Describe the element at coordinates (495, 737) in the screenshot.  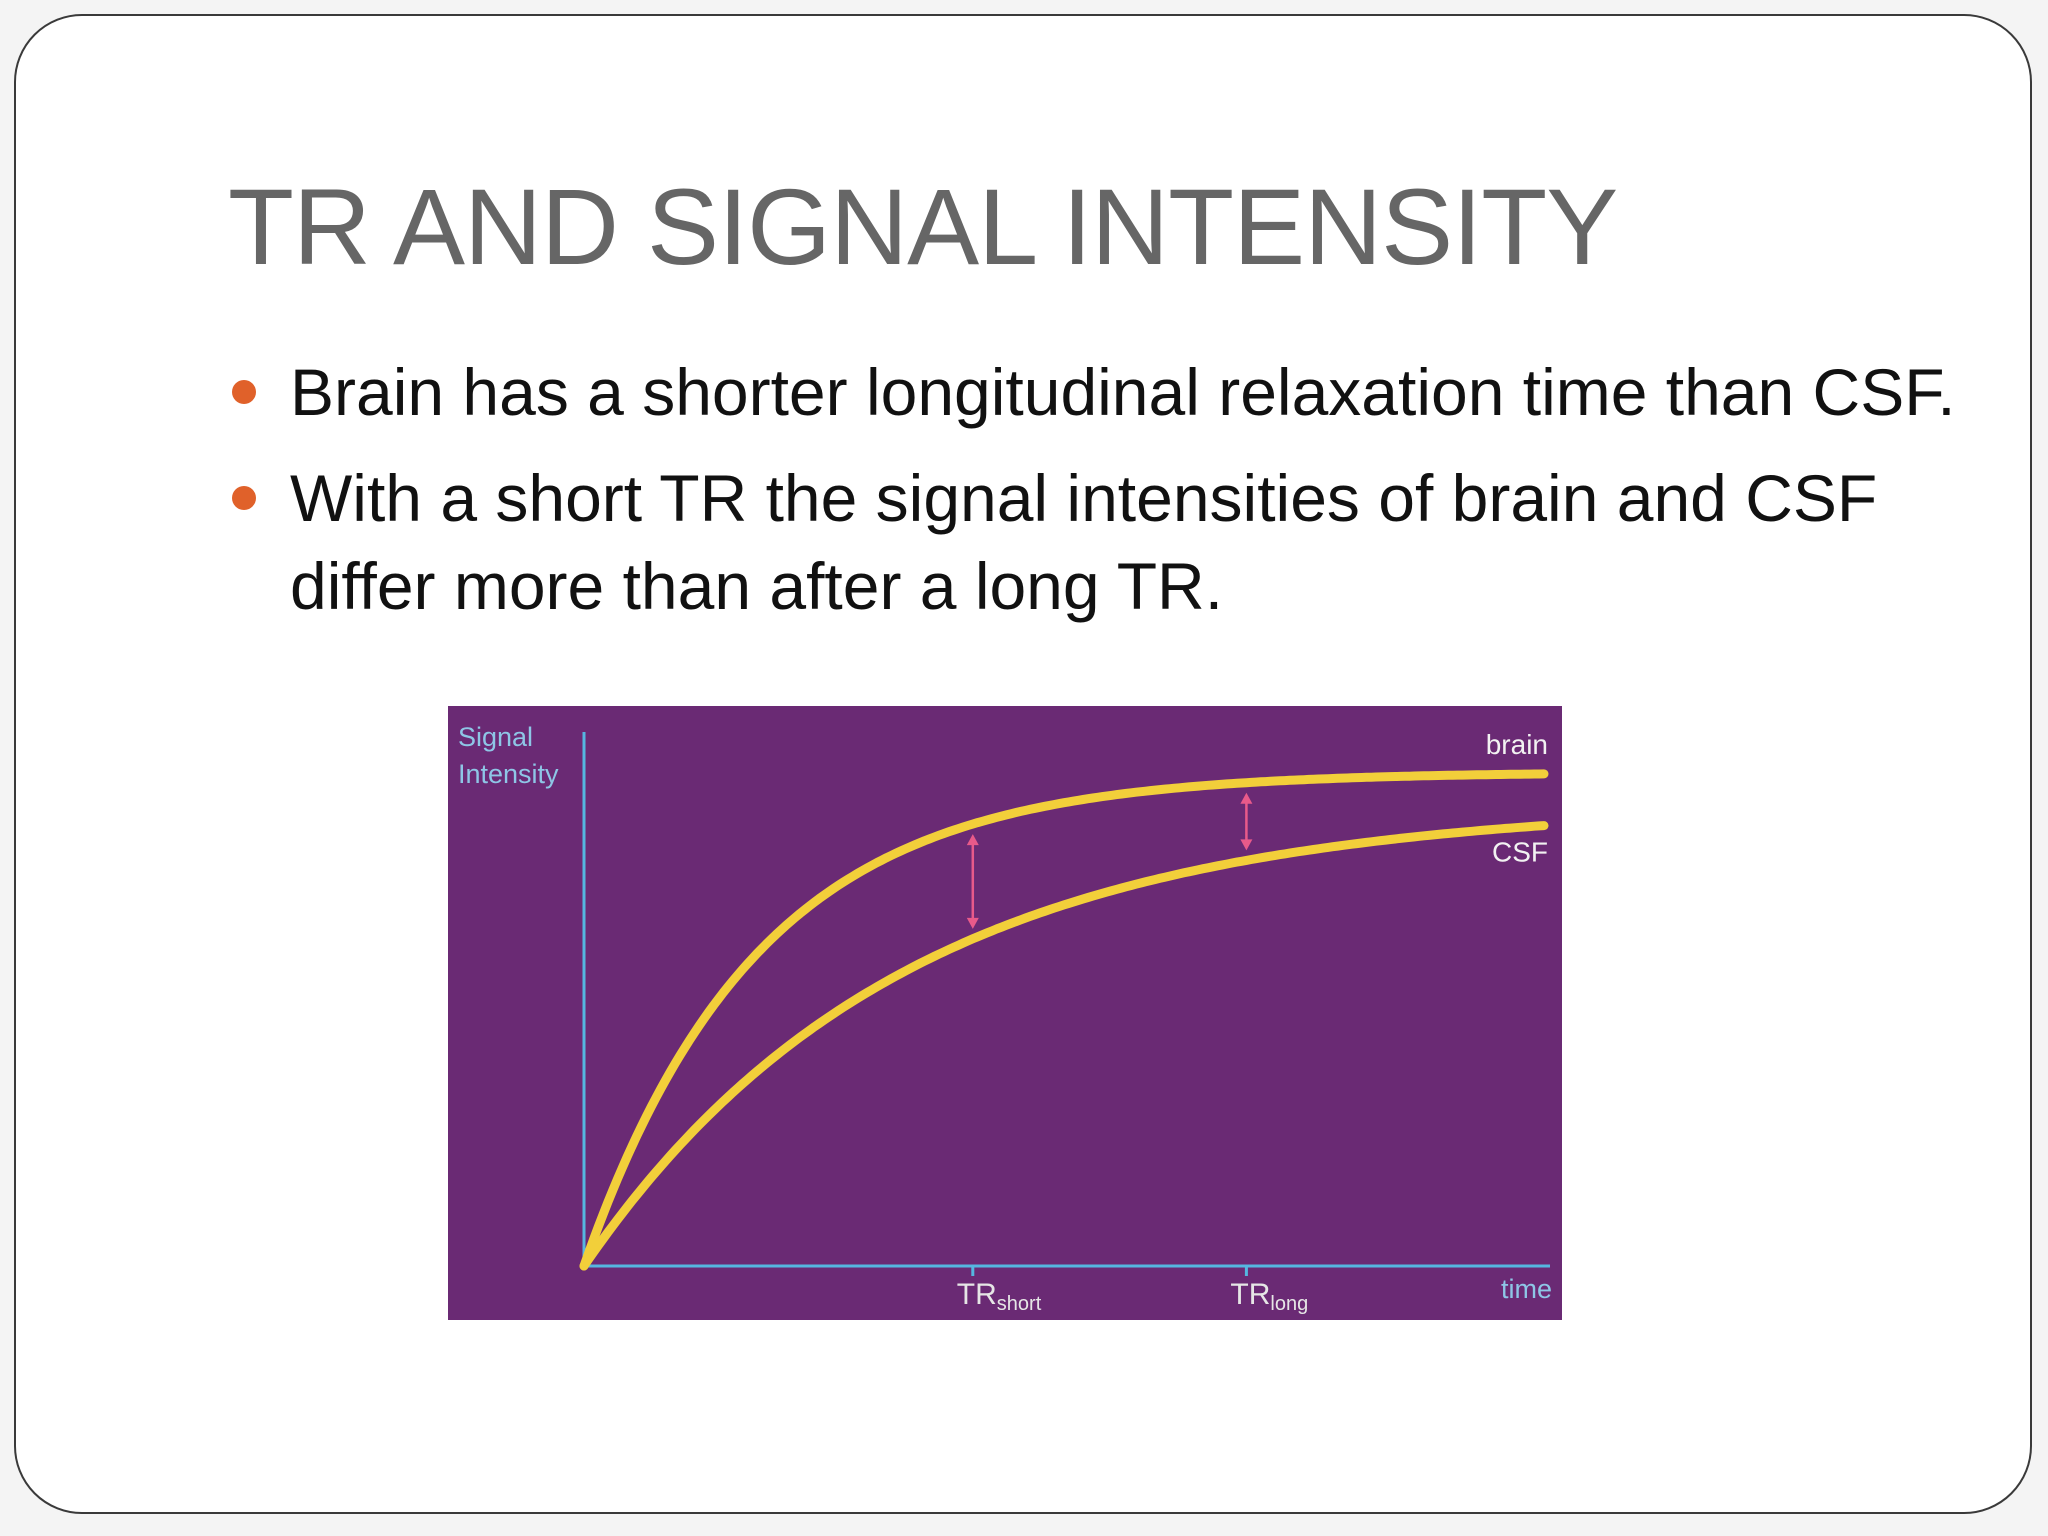
I see `y-axis-label-line1: Signal` at that location.